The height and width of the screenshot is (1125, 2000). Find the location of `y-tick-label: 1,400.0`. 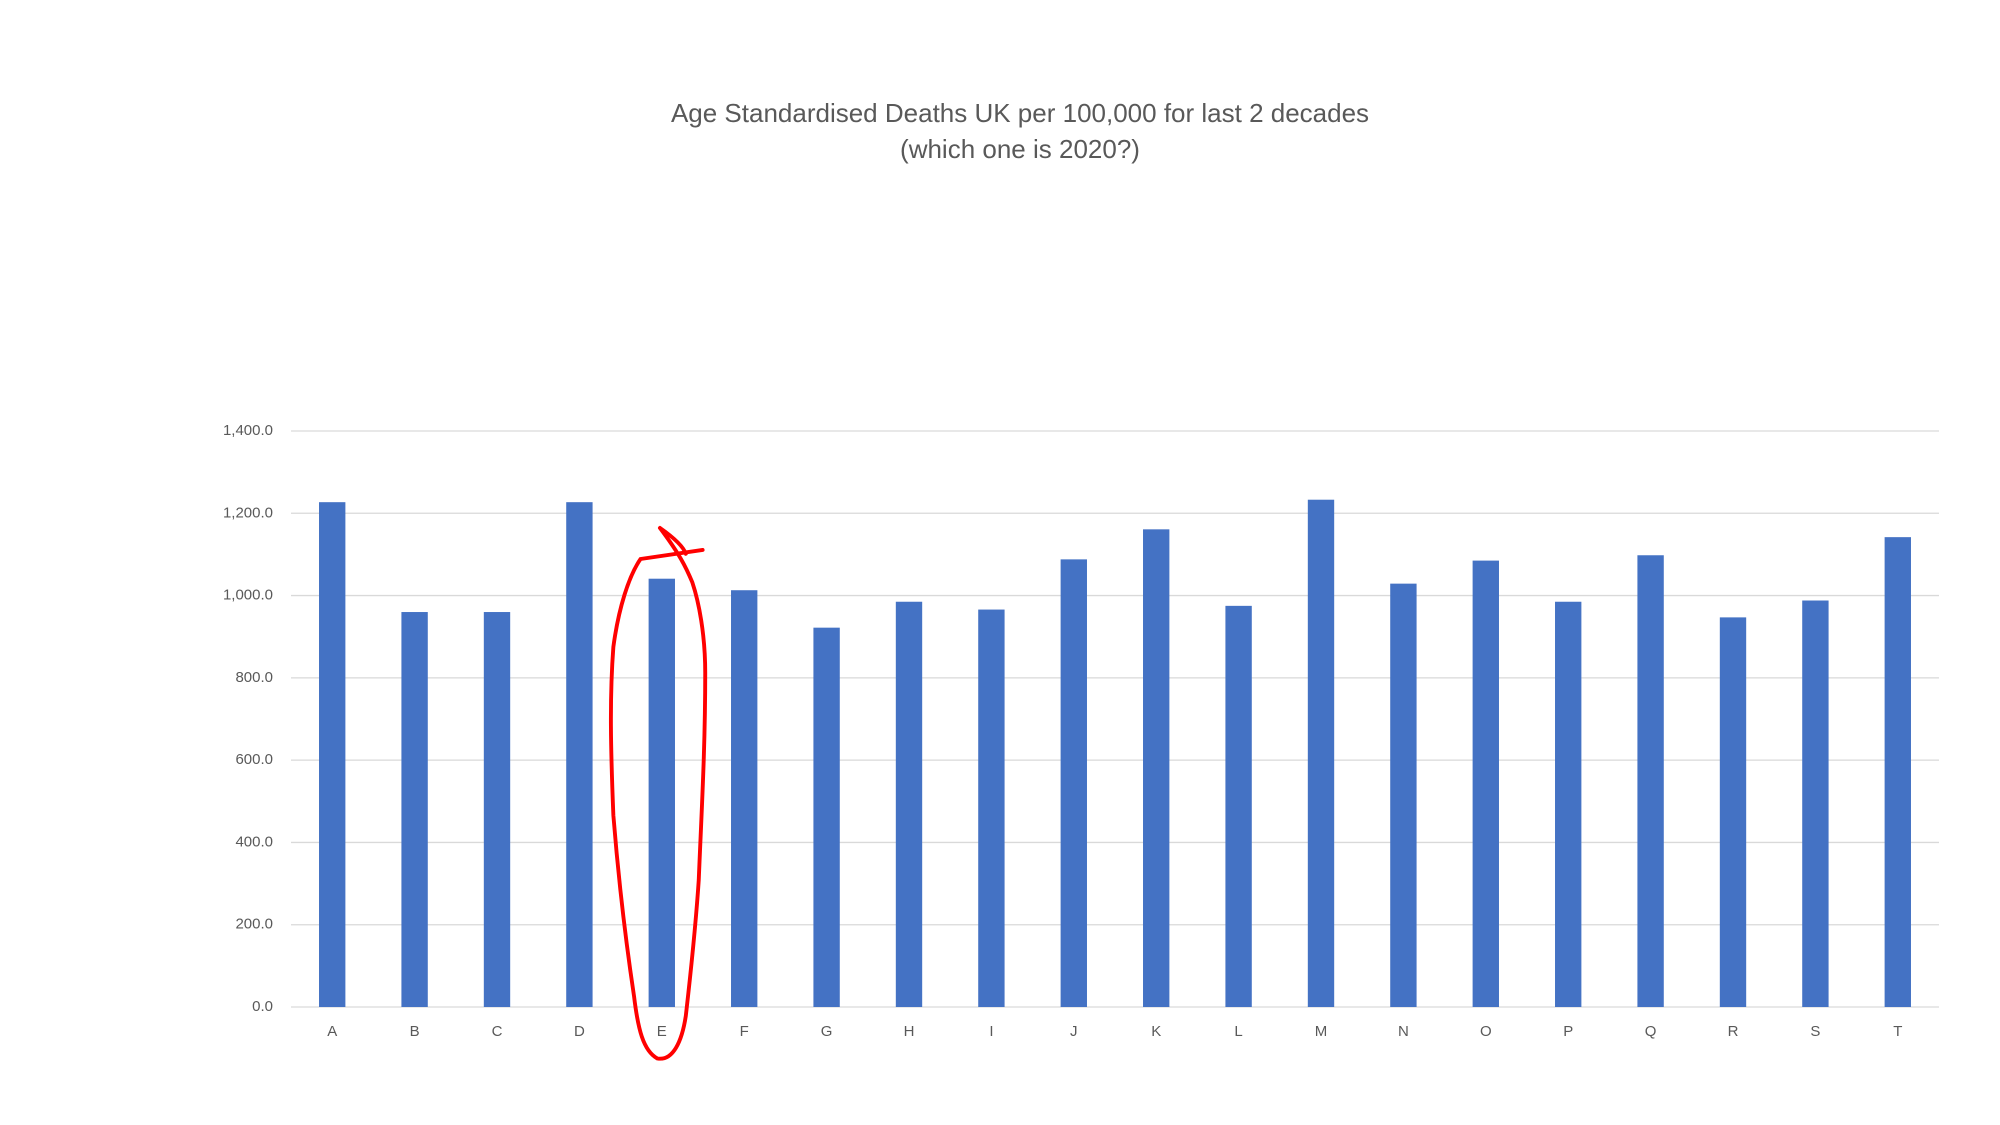

y-tick-label: 1,400.0 is located at coordinates (248, 430).